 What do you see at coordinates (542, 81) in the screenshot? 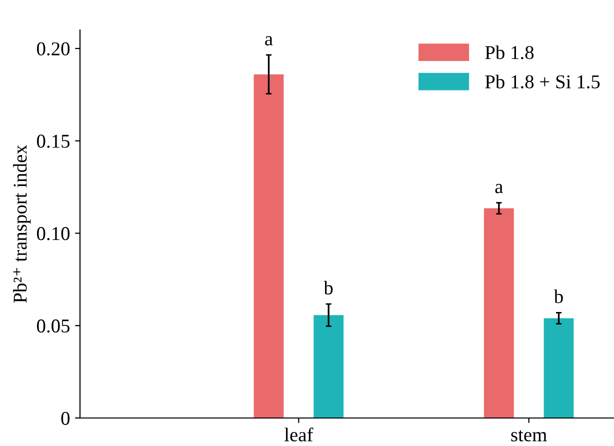
I see `legend-label: Pb 1.8 + Si 1.5` at bounding box center [542, 81].